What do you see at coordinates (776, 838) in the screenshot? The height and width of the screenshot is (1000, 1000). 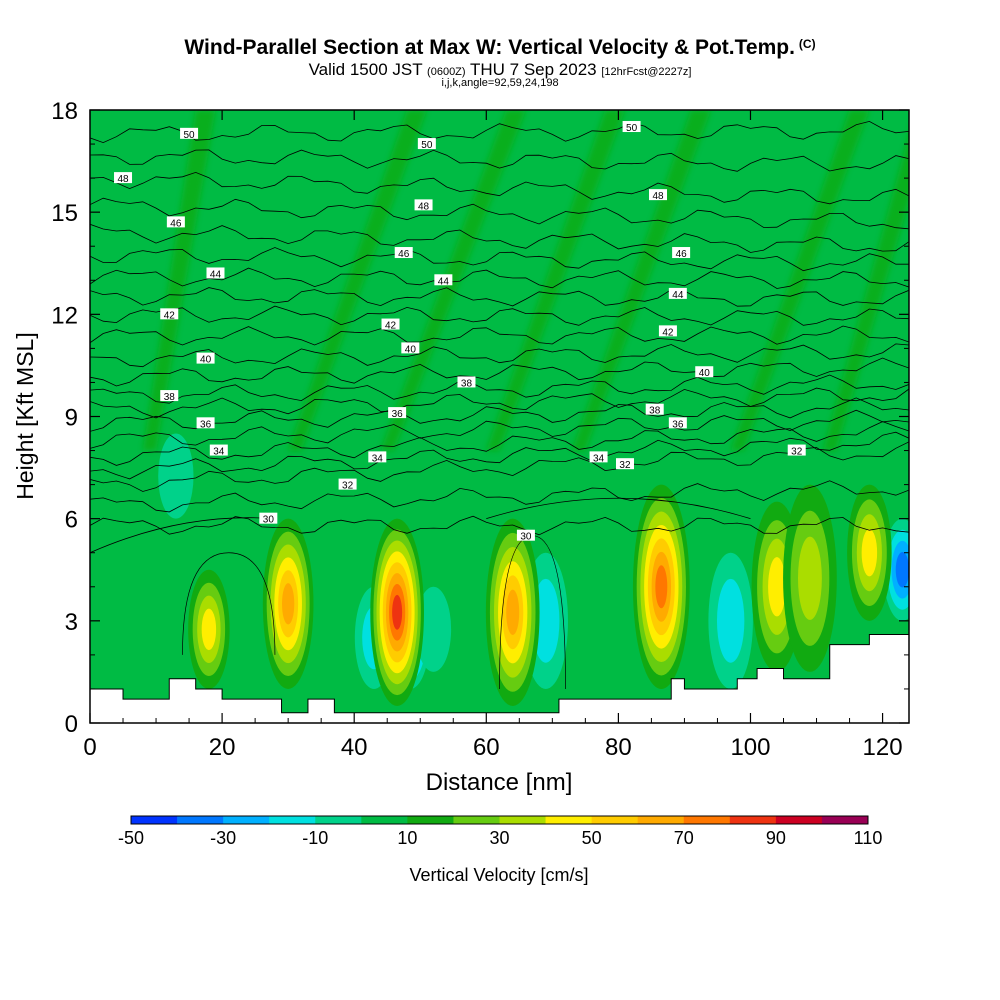 I see `colorbar-tick-label: 90` at bounding box center [776, 838].